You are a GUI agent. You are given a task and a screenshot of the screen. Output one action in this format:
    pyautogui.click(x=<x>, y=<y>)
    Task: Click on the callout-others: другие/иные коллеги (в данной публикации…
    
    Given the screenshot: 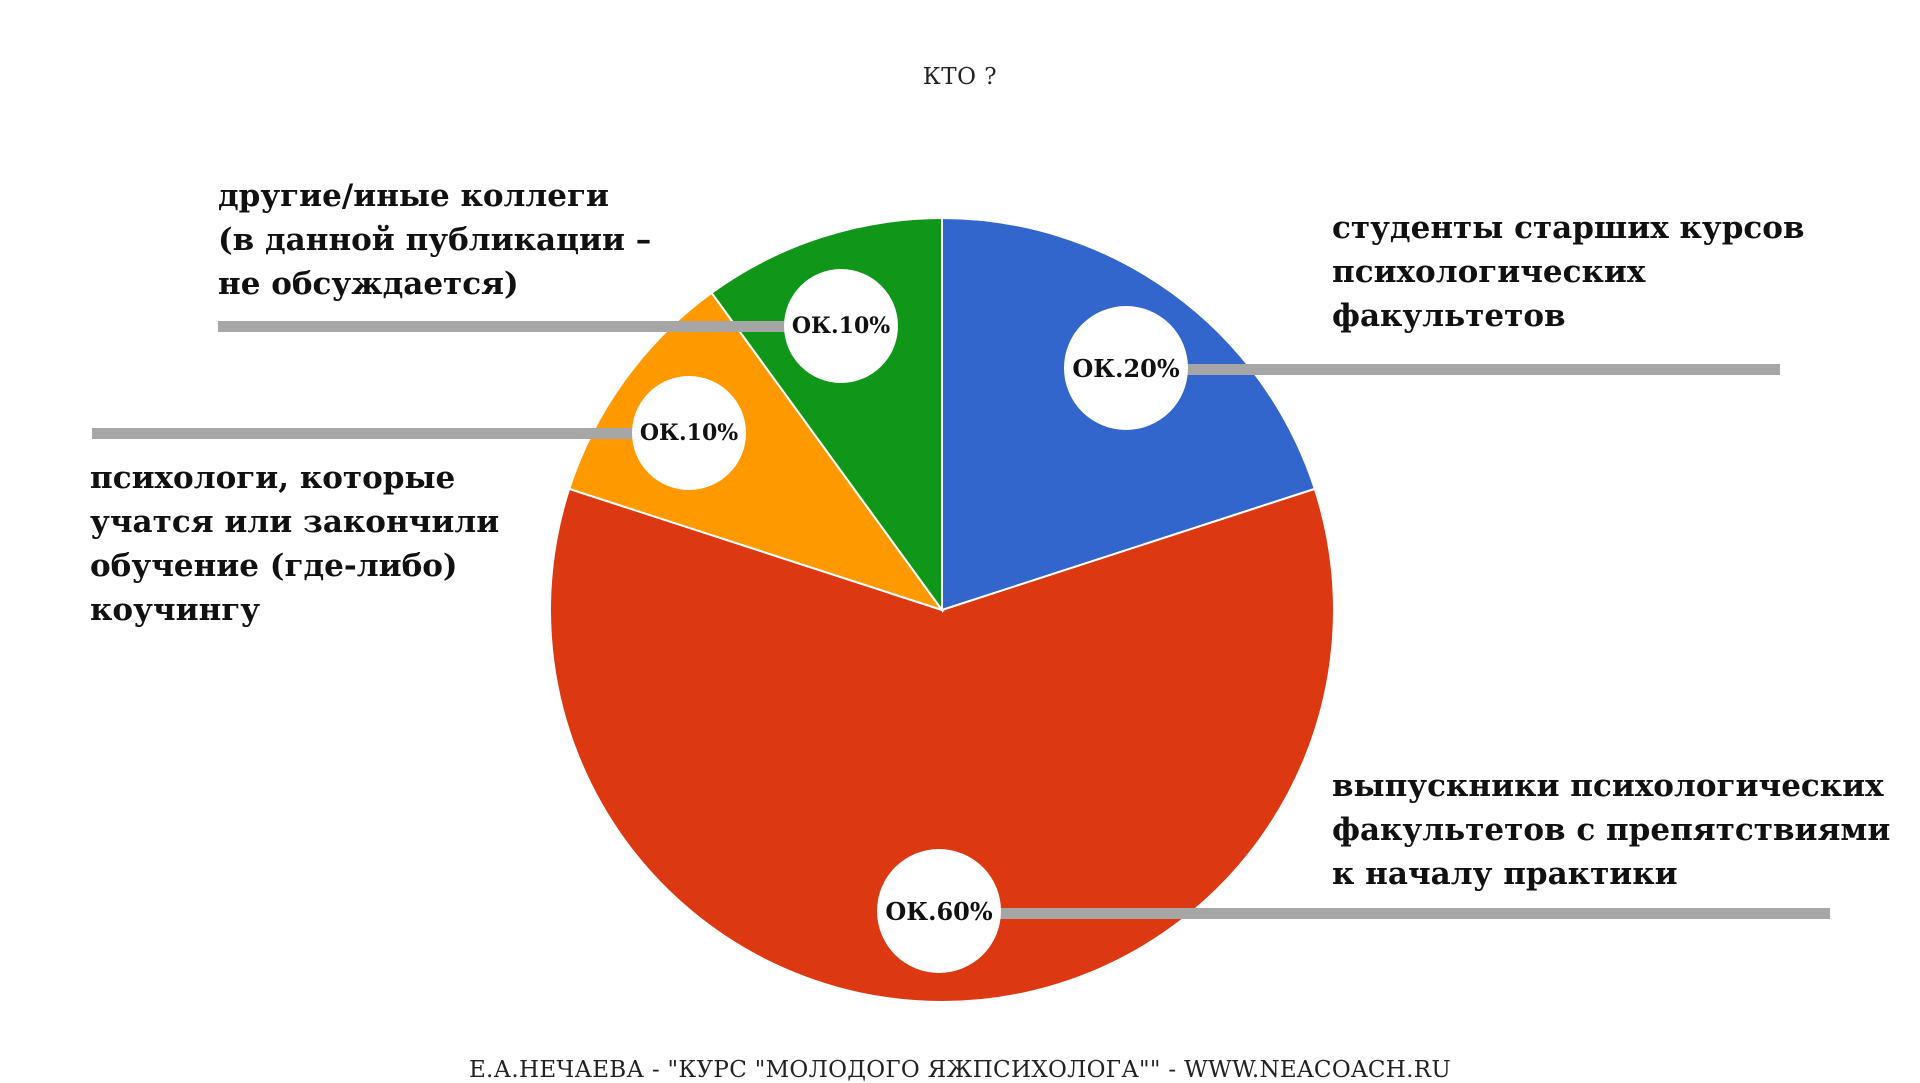 What is the action you would take?
    pyautogui.click(x=434, y=240)
    